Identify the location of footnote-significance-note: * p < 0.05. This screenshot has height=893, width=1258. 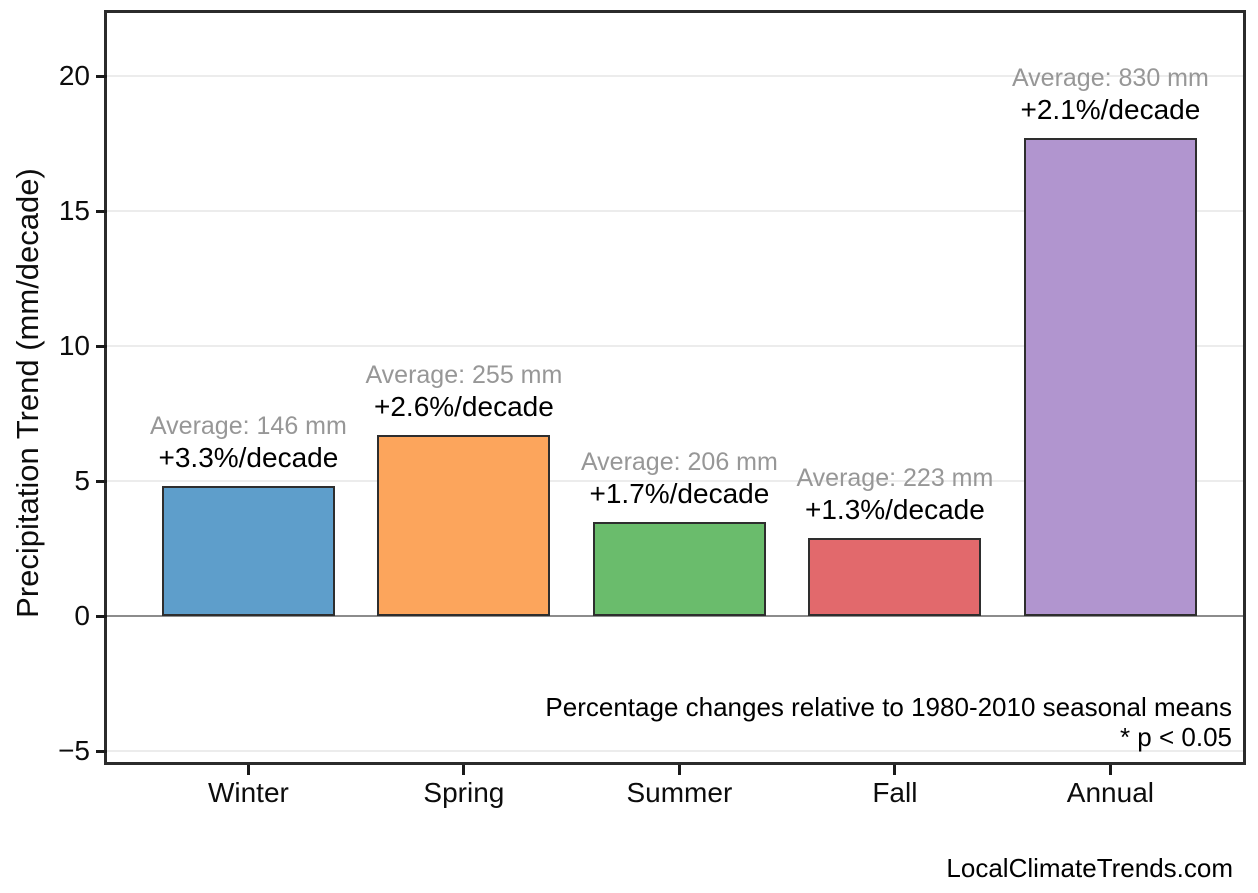
(1175, 737).